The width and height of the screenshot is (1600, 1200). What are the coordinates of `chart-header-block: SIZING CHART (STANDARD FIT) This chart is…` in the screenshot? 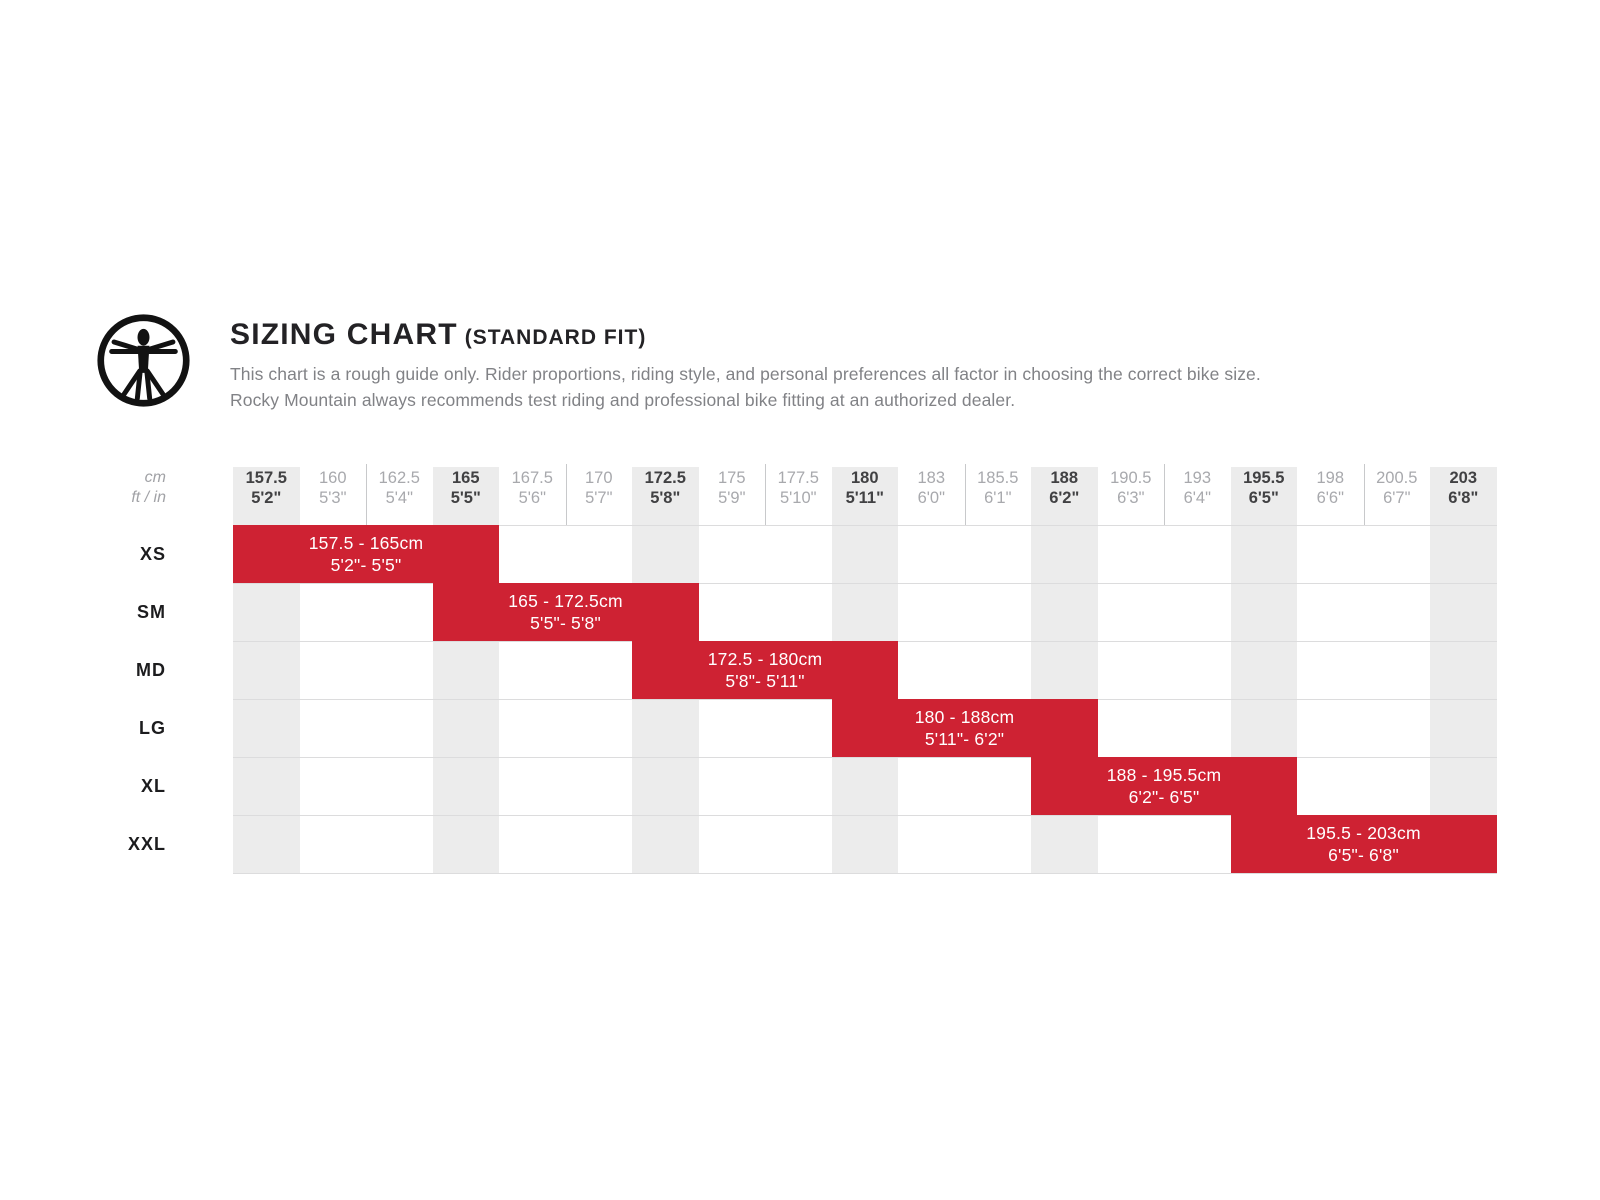 It's located at (745, 365).